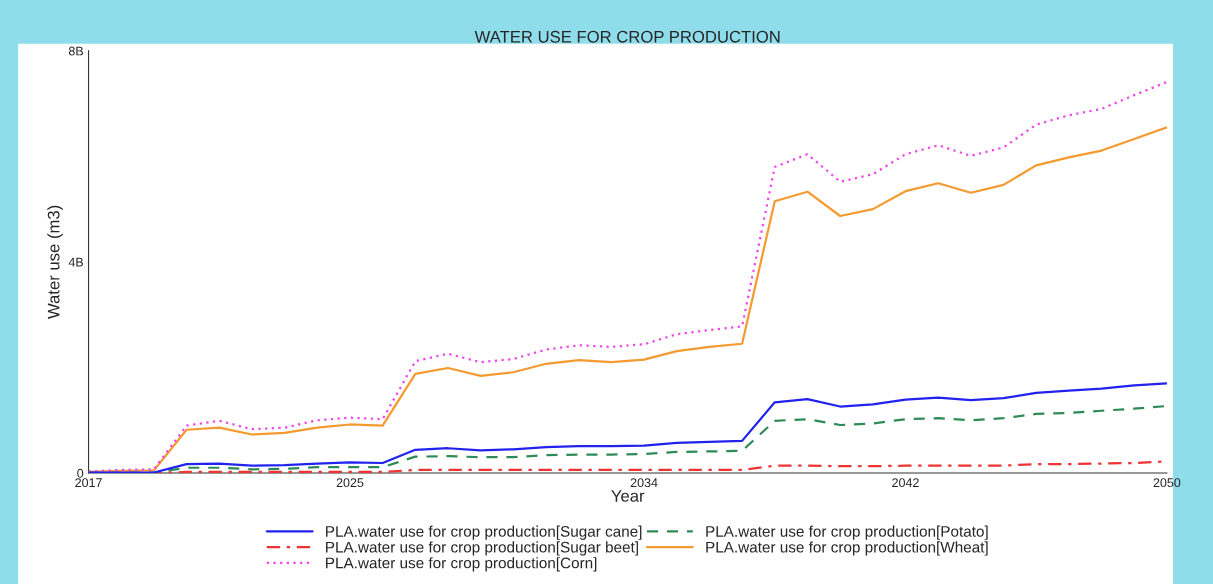 The height and width of the screenshot is (584, 1213). Describe the element at coordinates (847, 532) in the screenshot. I see `legend-label: PLA.water use for crop production[Potato]` at that location.